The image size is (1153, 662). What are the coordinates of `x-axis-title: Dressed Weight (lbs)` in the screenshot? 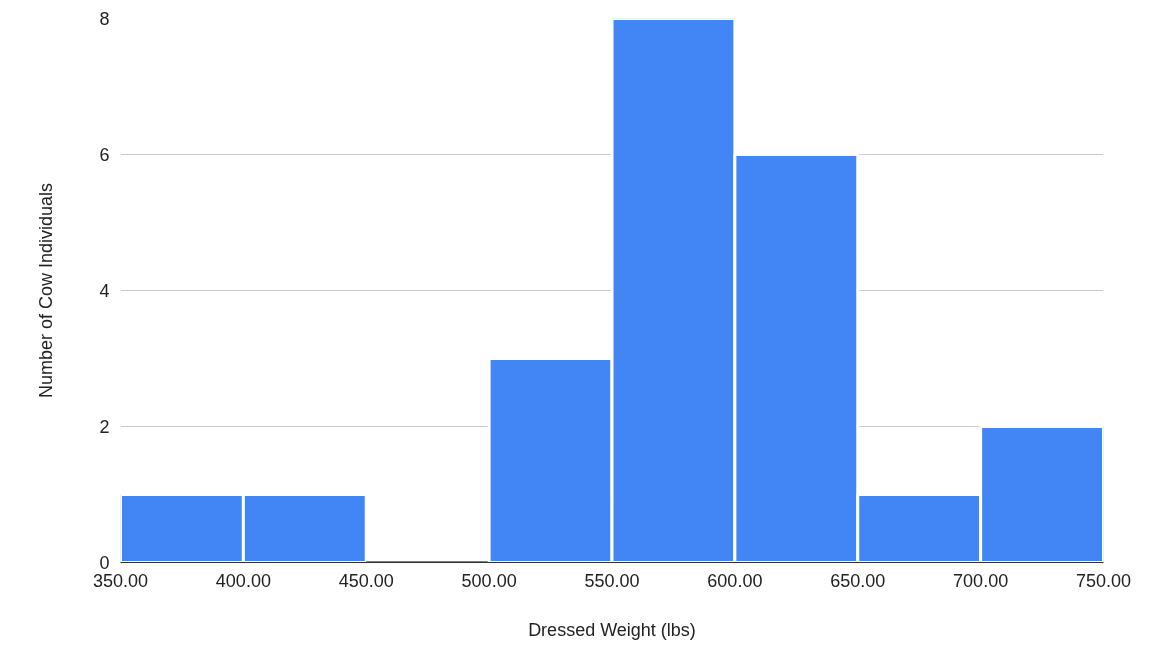 It's located at (612, 629).